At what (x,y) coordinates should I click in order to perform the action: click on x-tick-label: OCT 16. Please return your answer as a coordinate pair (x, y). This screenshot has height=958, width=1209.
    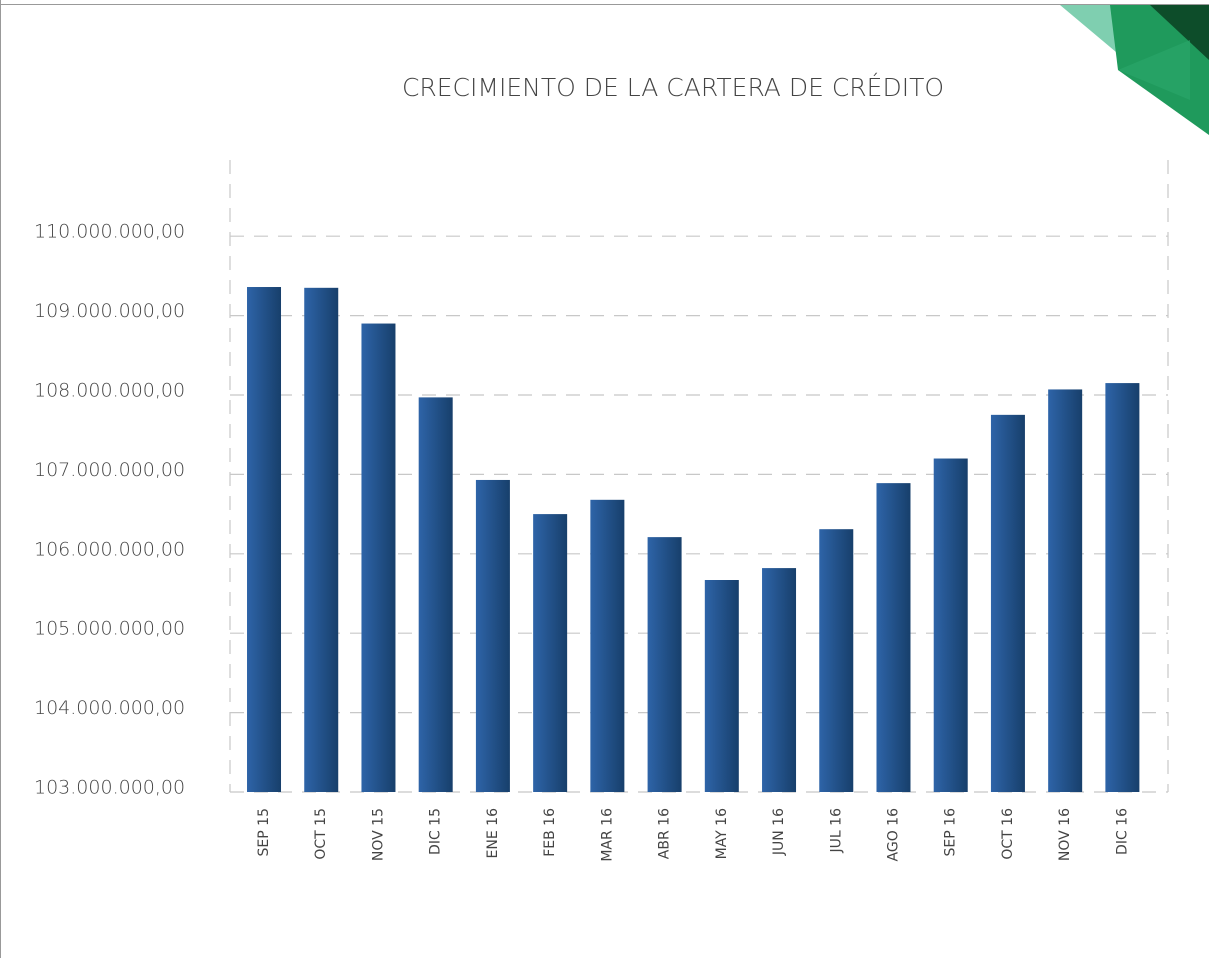
    Looking at the image, I should click on (1008, 834).